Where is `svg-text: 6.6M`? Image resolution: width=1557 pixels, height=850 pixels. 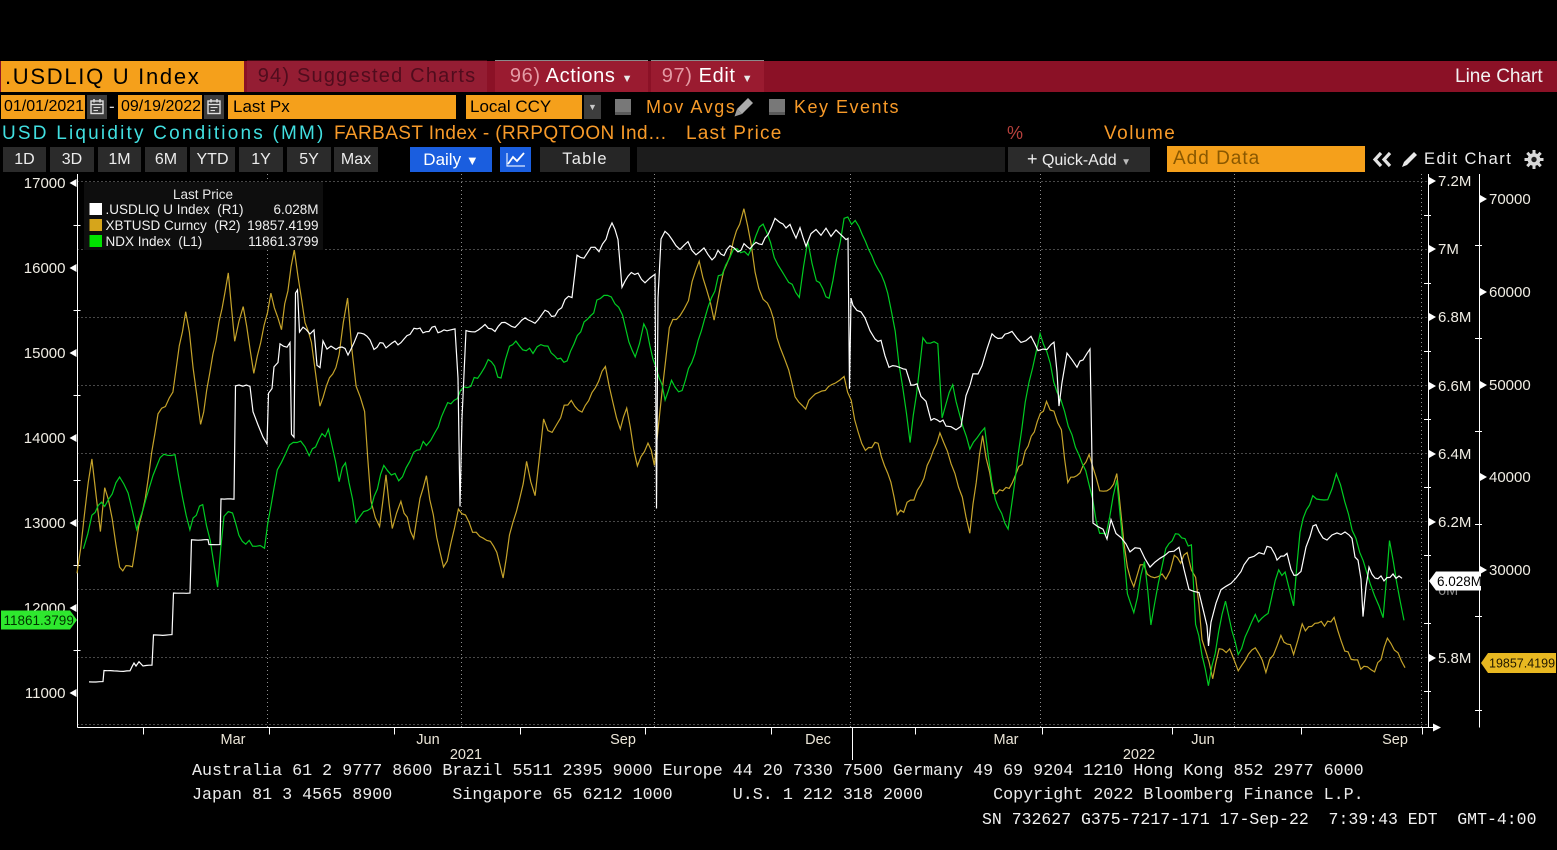 svg-text: 6.6M is located at coordinates (1454, 386).